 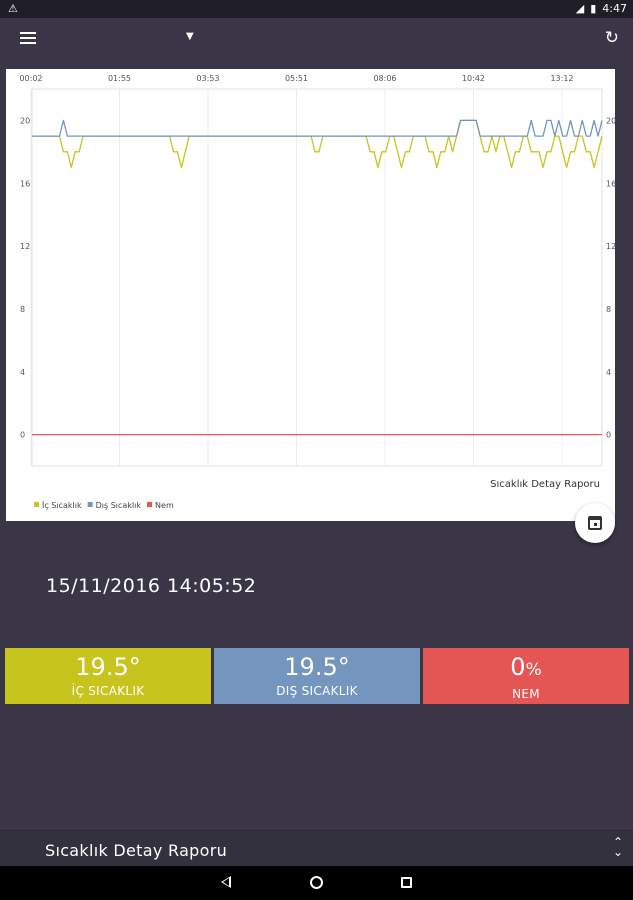 I want to click on navigation-bar, so click(x=316, y=883).